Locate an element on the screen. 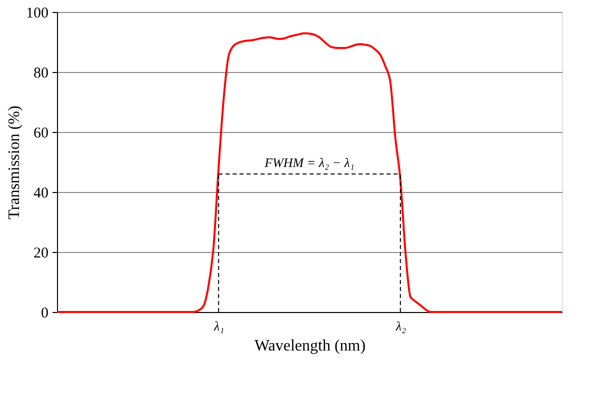 Image resolution: width=607 pixels, height=396 pixels. x-axis-title: Wavelength (nm) is located at coordinates (310, 346).